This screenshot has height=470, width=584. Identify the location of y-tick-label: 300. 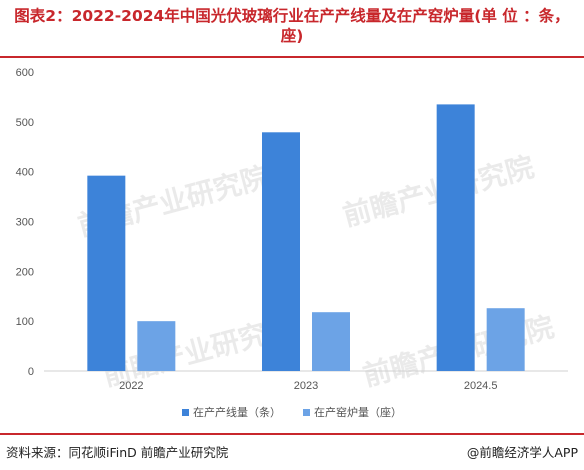
(25, 223).